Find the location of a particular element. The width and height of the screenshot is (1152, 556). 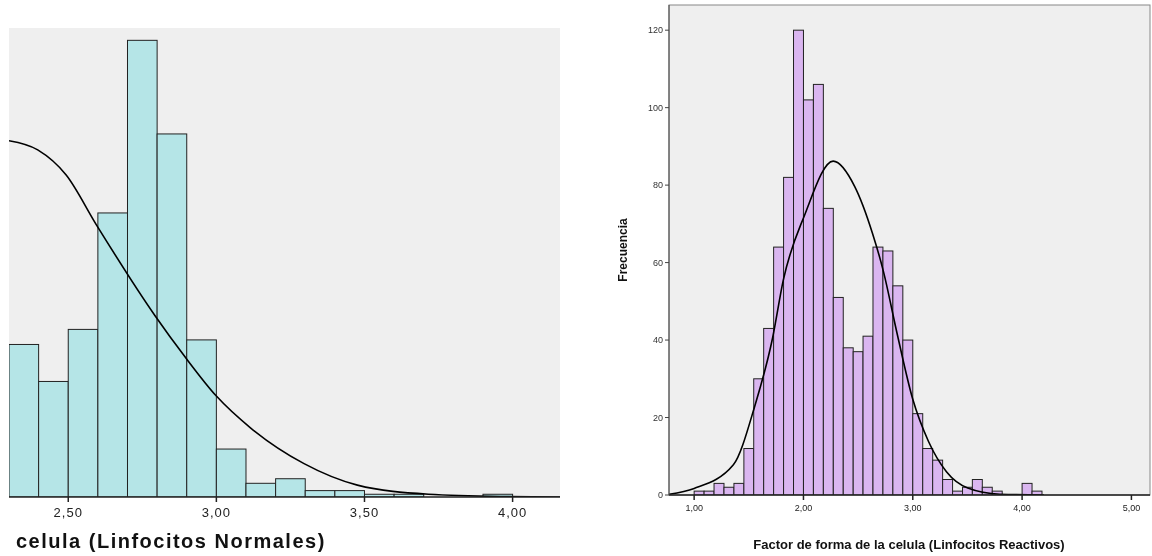

y-tick-label: 0 is located at coordinates (660, 495).